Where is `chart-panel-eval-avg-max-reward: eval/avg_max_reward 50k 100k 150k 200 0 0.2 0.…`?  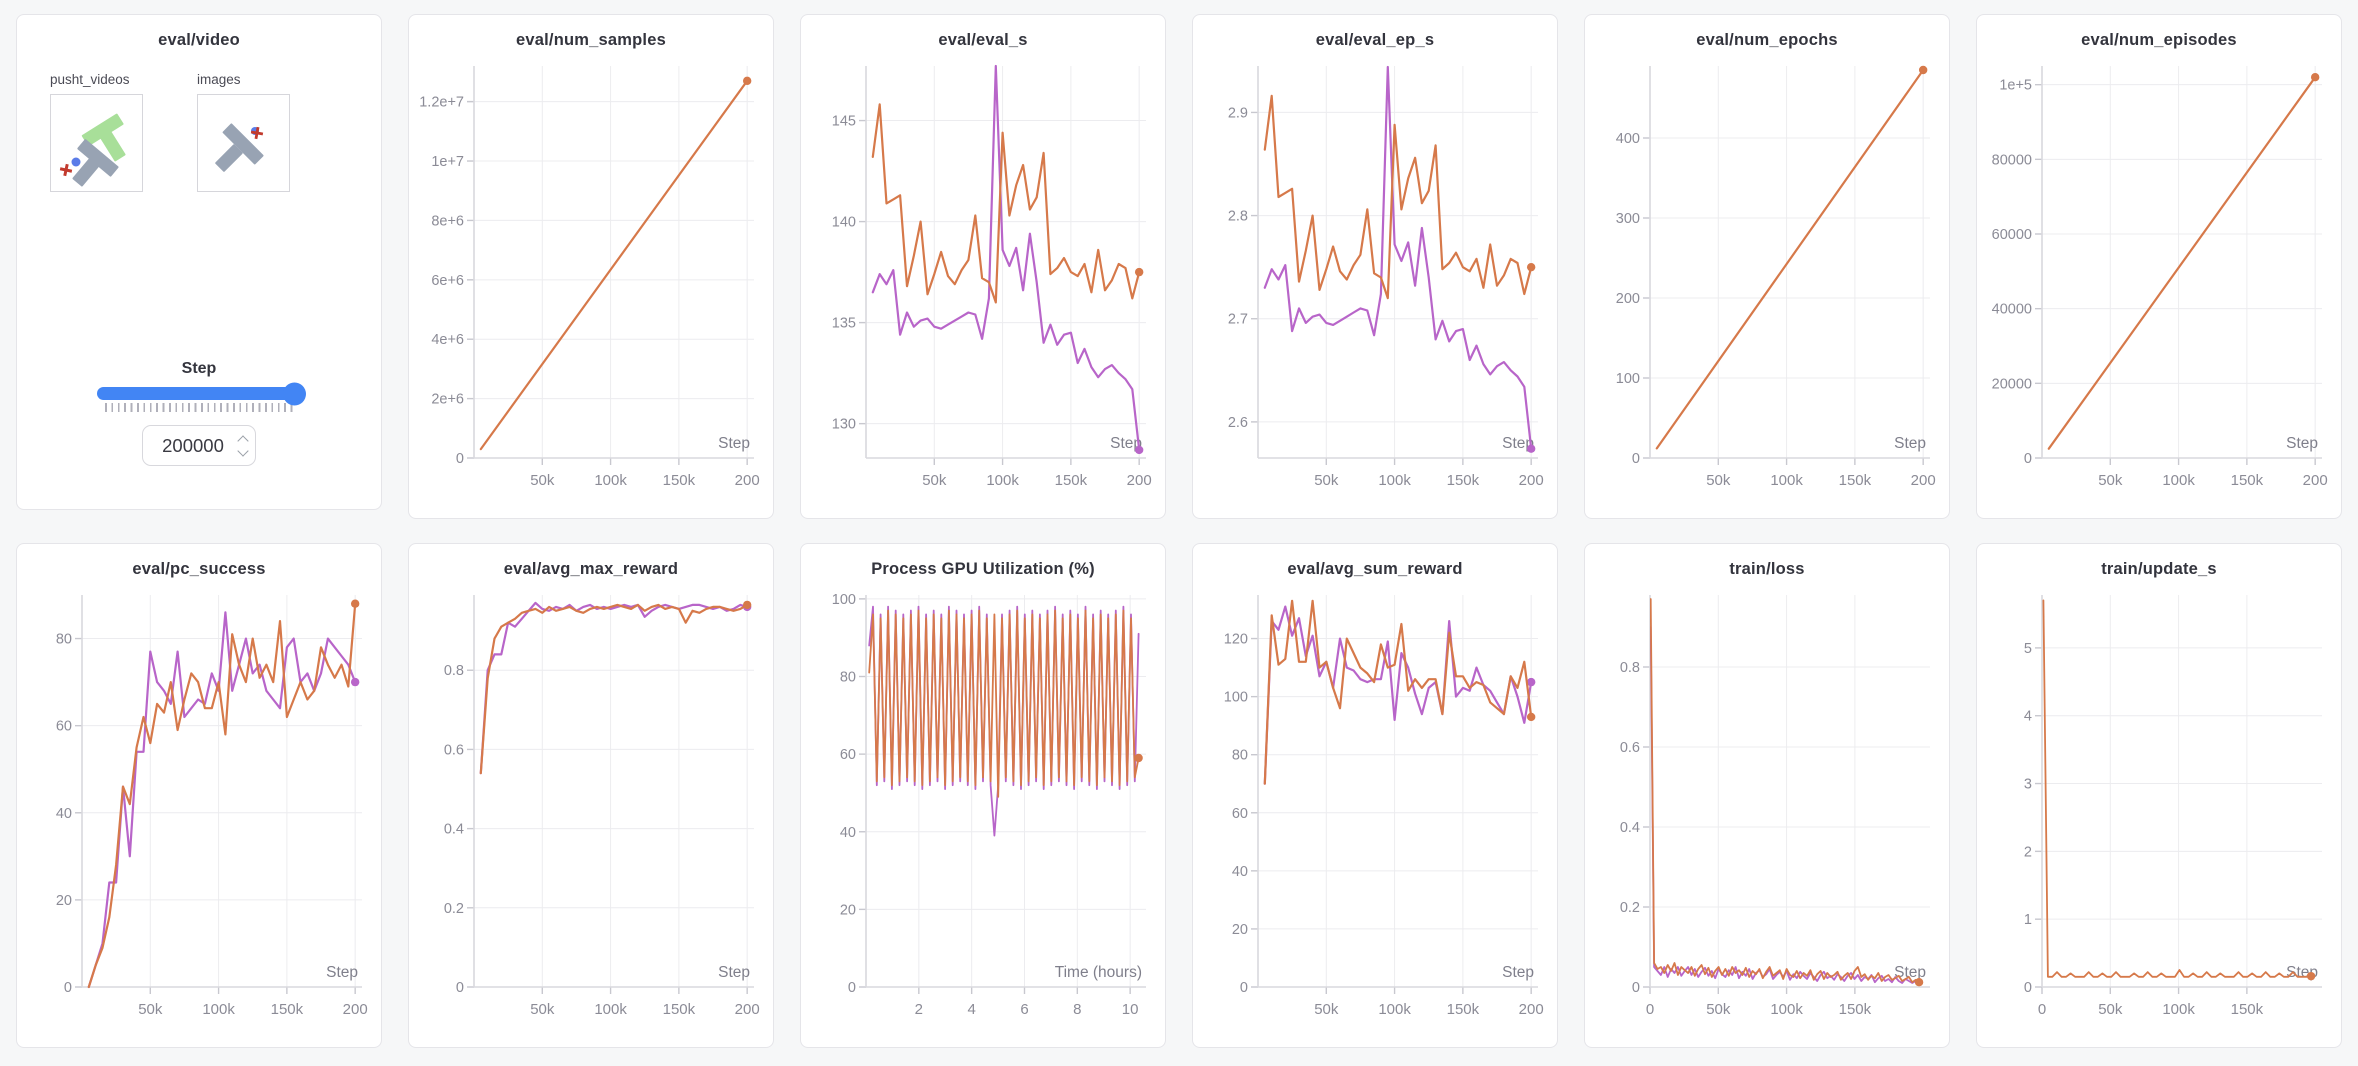
chart-panel-eval-avg-max-reward: eval/avg_max_reward 50k 100k 150k 200 0 0.2 0.… is located at coordinates (591, 795).